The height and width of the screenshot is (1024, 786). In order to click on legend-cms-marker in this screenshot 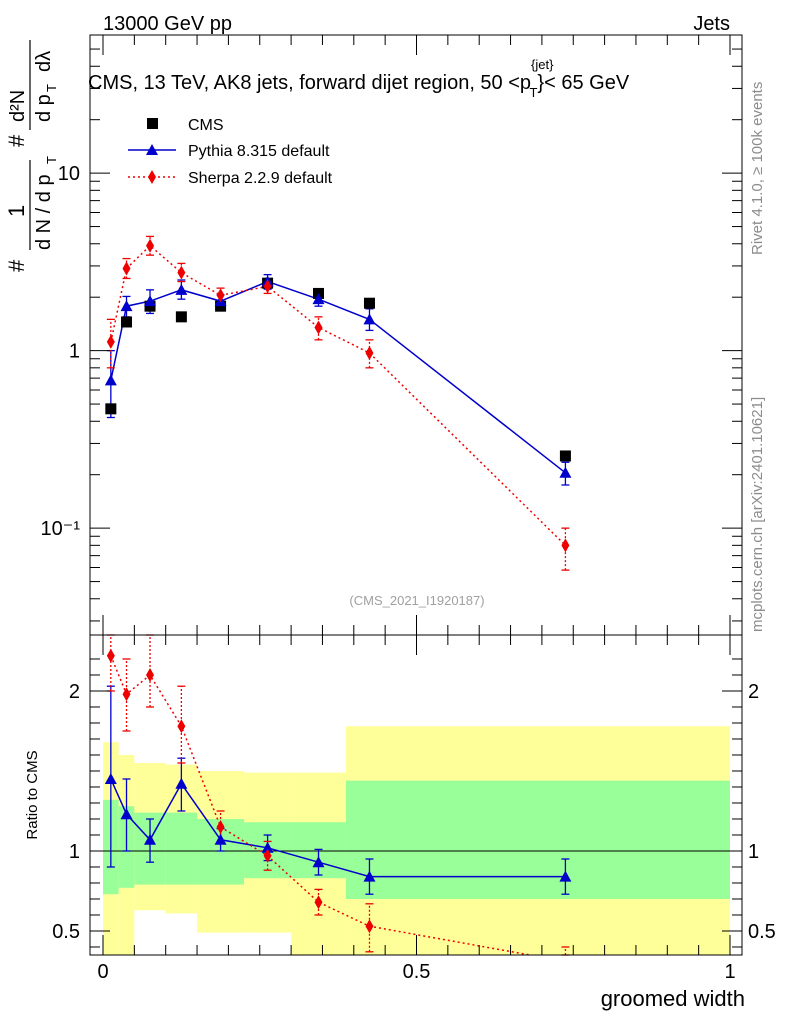, I will do `click(152, 123)`.